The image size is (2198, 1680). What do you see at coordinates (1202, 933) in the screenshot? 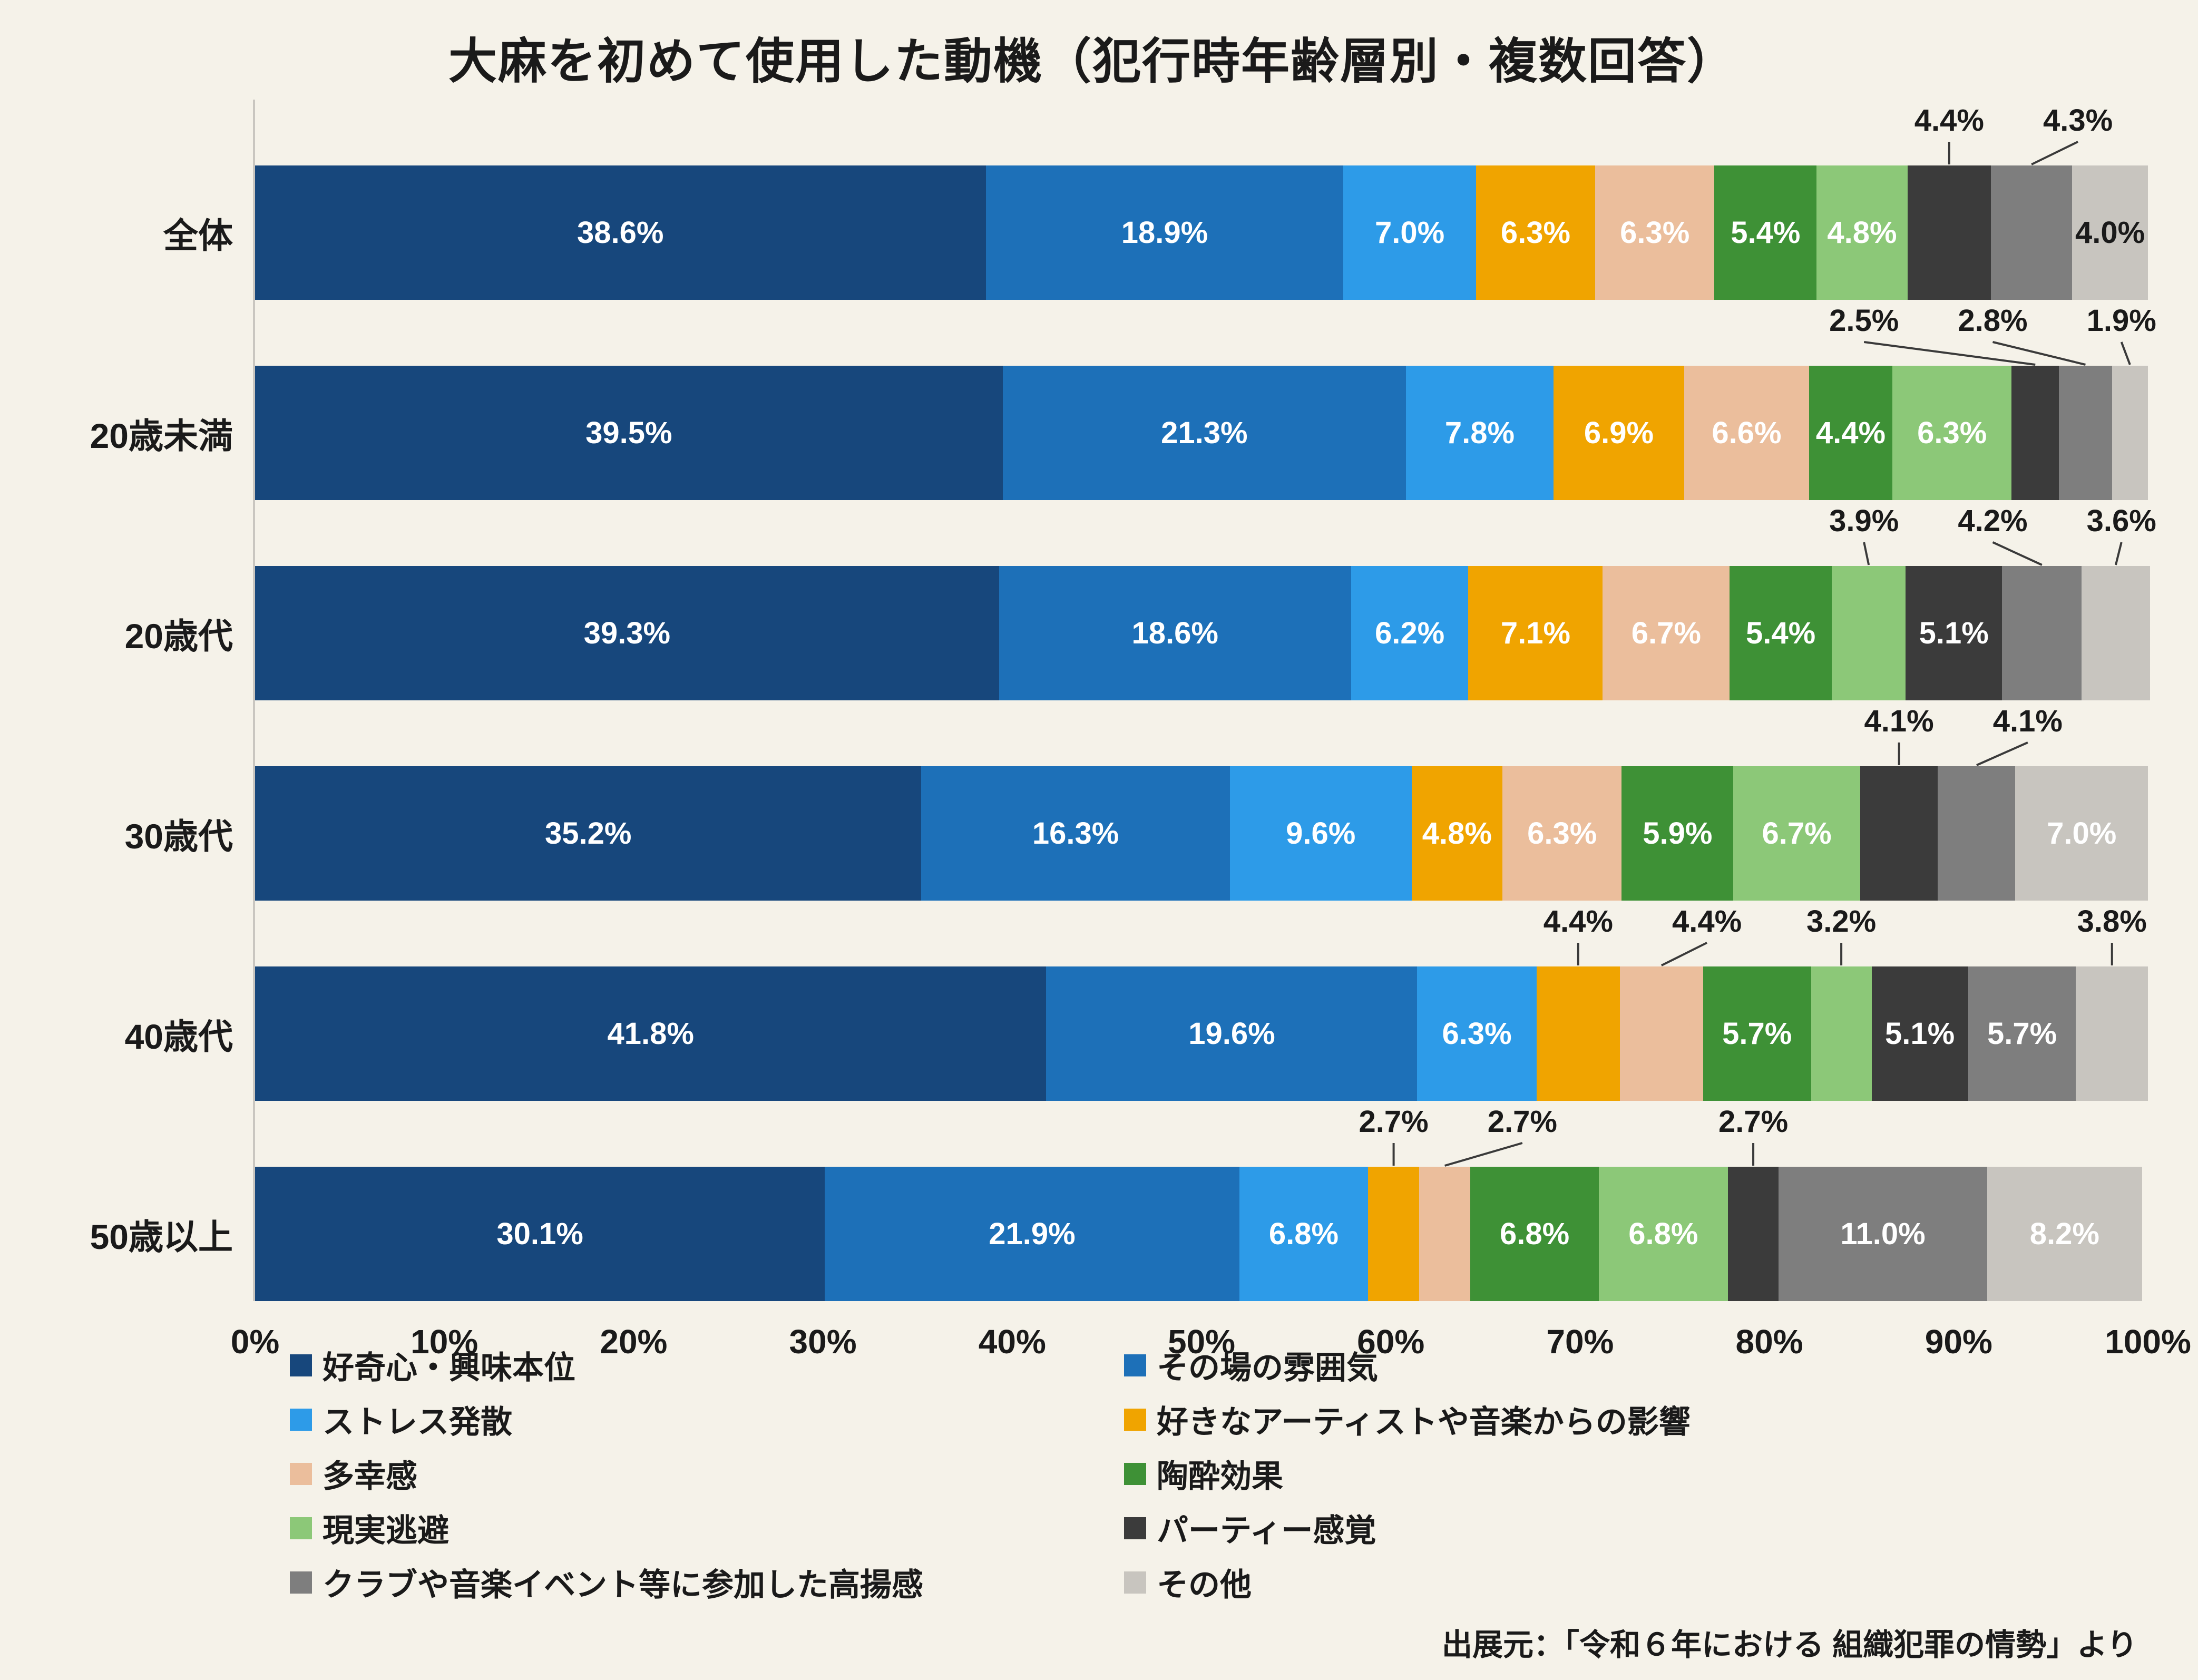
I see `callout-band: 4.4% 4.4% 3.2% 3.8%` at bounding box center [1202, 933].